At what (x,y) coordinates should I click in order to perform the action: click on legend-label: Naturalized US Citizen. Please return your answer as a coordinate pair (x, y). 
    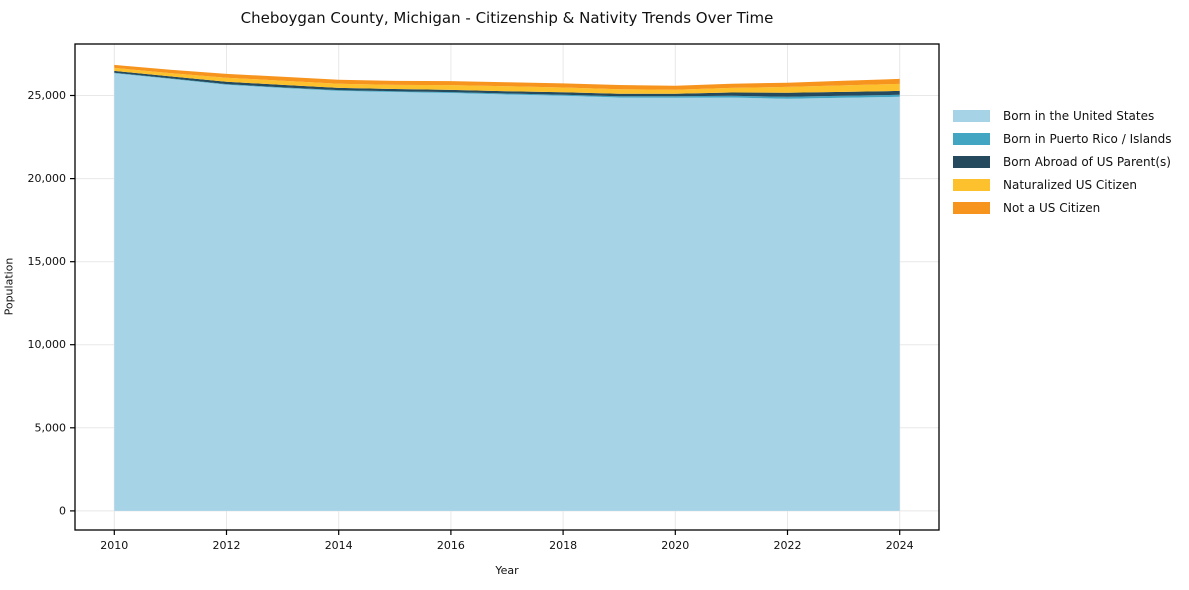
    Looking at the image, I should click on (1070, 184).